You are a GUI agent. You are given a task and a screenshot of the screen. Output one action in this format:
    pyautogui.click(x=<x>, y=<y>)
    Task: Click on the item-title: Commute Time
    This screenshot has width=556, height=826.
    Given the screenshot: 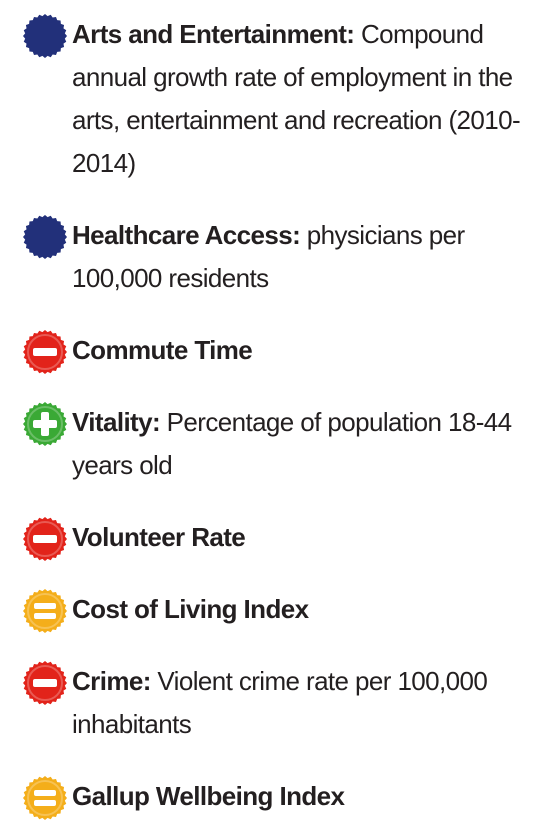 What is the action you would take?
    pyautogui.click(x=162, y=350)
    